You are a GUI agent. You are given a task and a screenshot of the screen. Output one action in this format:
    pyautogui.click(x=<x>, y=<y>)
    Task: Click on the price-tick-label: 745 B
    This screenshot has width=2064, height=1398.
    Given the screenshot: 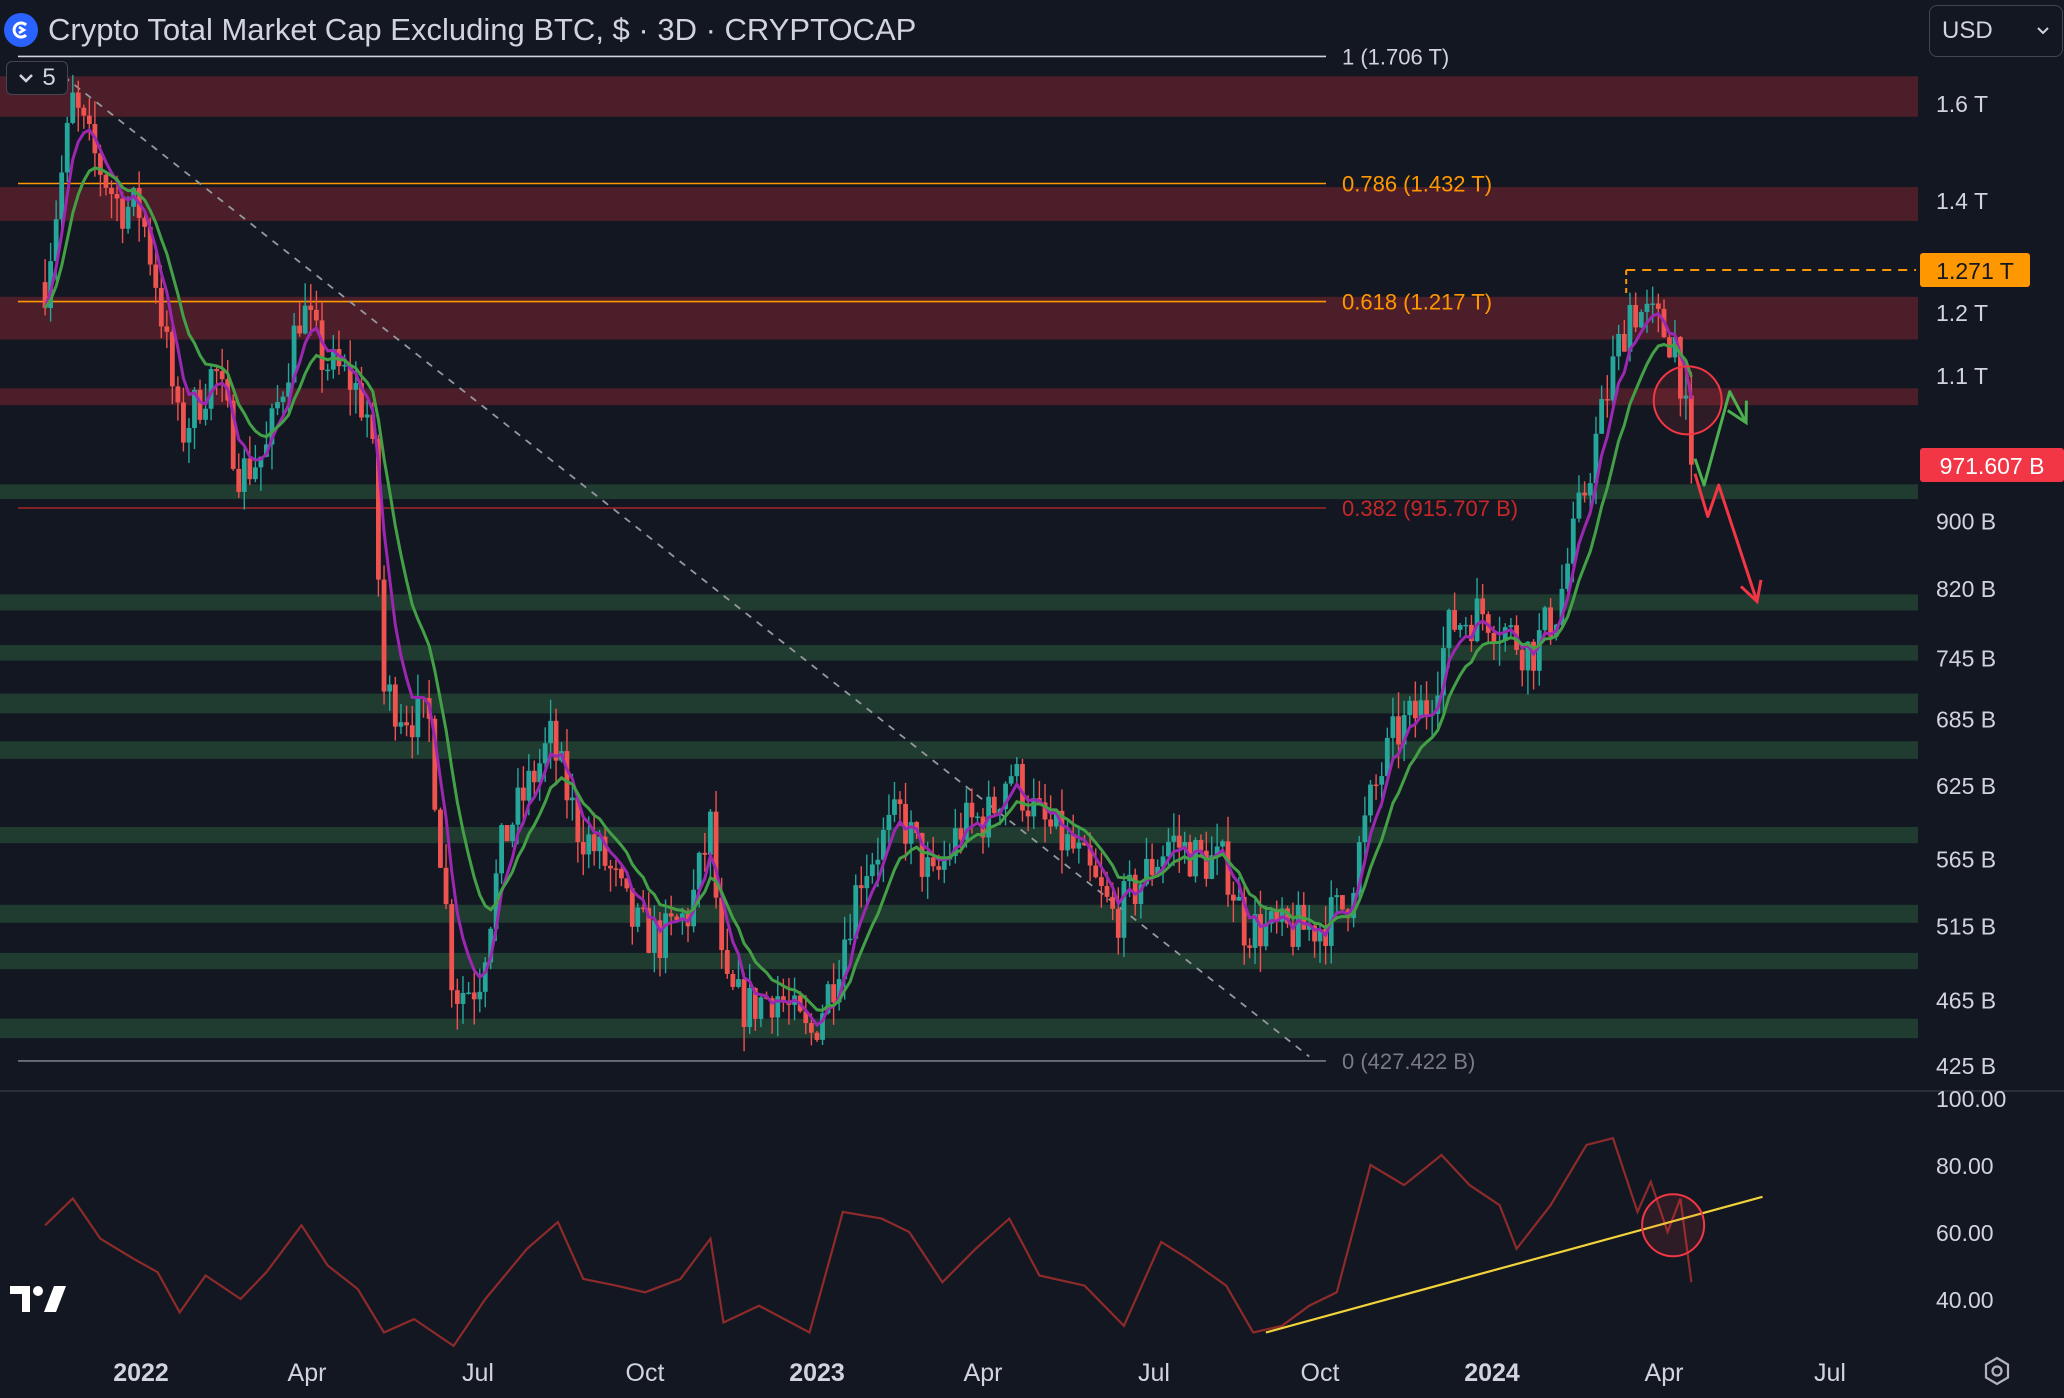 What is the action you would take?
    pyautogui.click(x=1966, y=659)
    